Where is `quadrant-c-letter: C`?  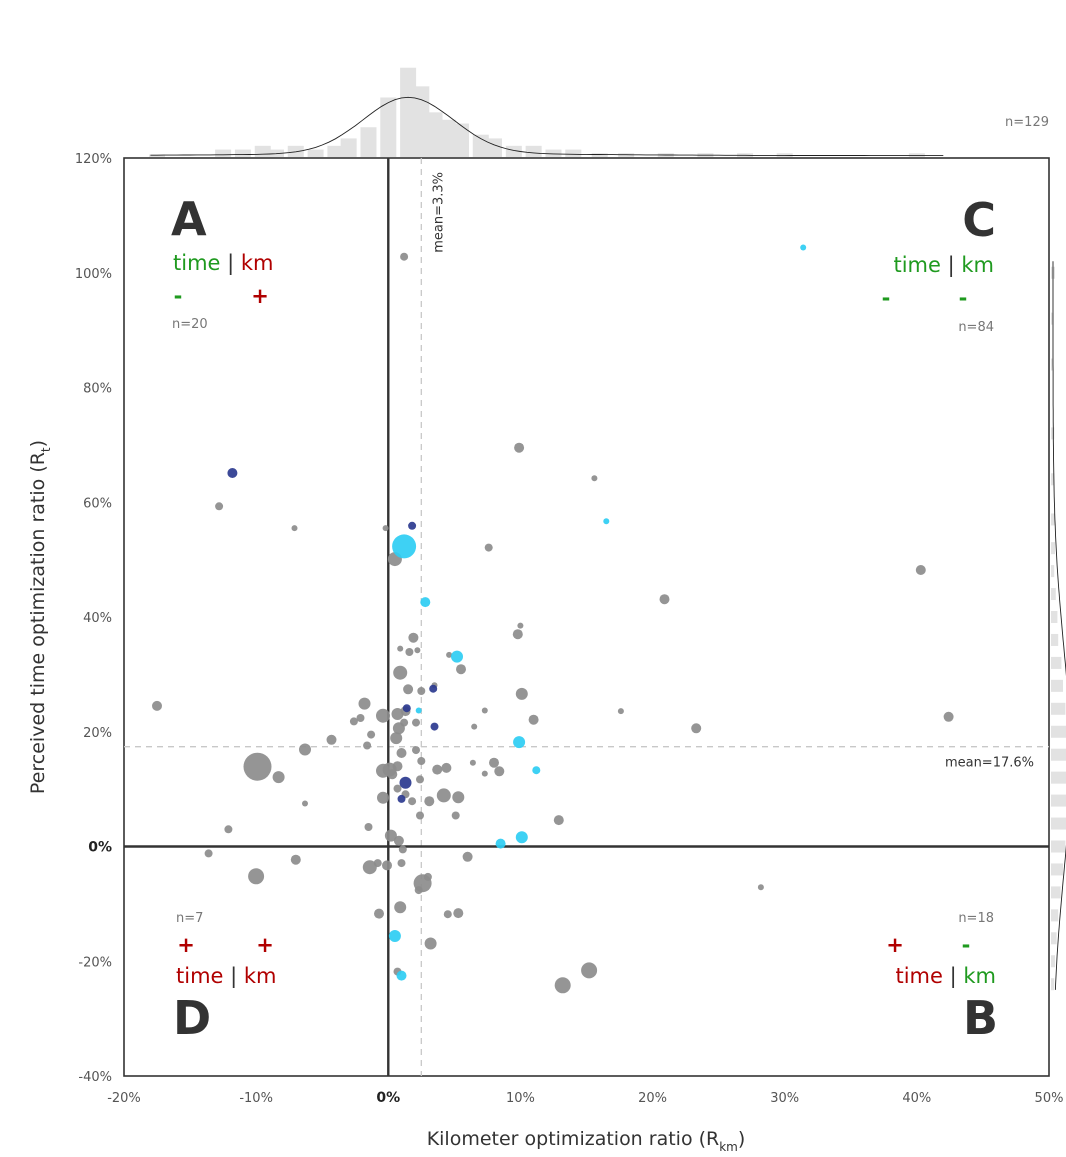 quadrant-c-letter: C is located at coordinates (979, 220).